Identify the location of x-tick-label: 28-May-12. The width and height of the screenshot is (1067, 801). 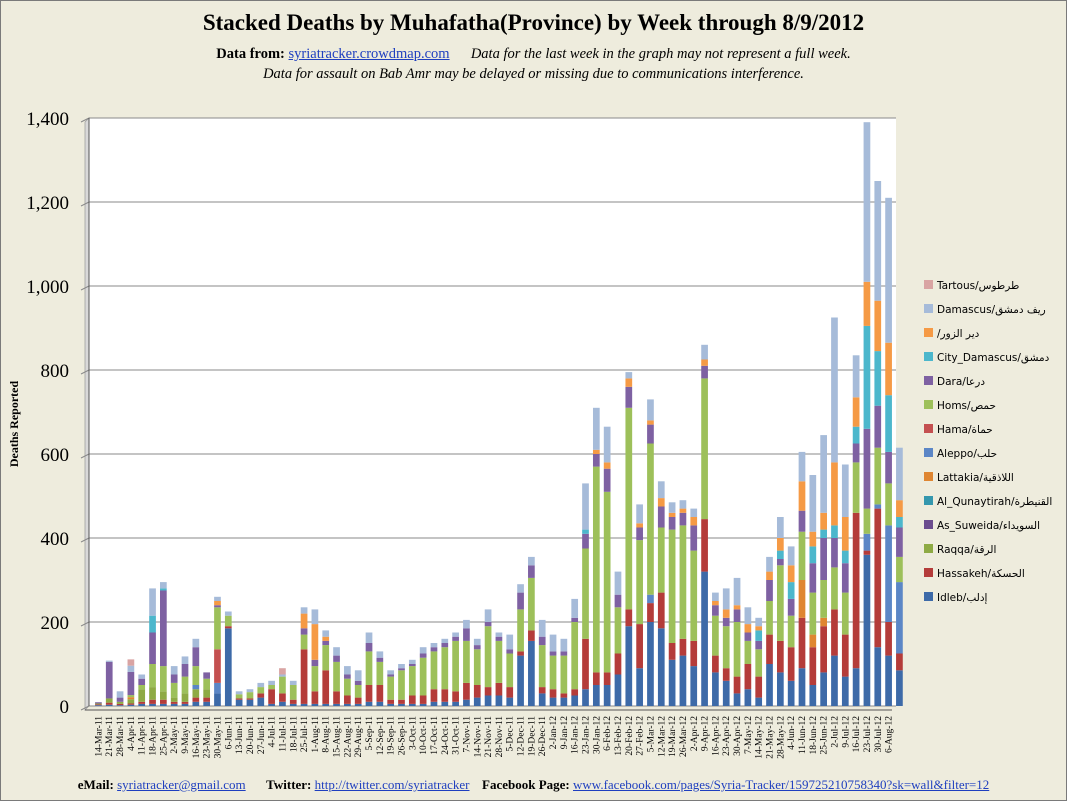
(781, 737).